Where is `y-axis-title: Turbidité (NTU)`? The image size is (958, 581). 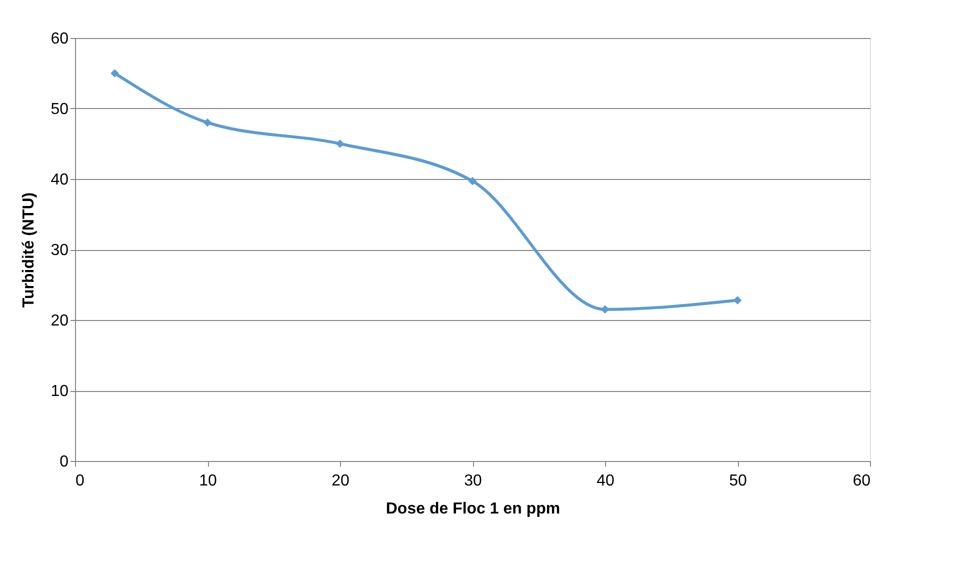
y-axis-title: Turbidité (NTU) is located at coordinates (29, 250).